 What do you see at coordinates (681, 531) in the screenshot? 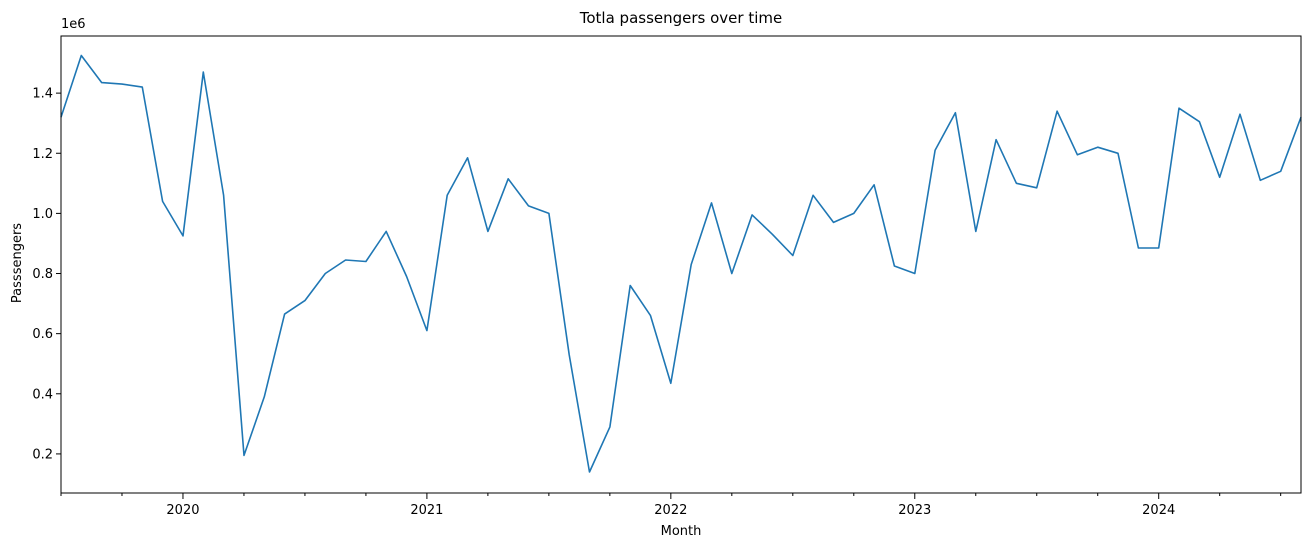
I see `x-axis-label: Month` at bounding box center [681, 531].